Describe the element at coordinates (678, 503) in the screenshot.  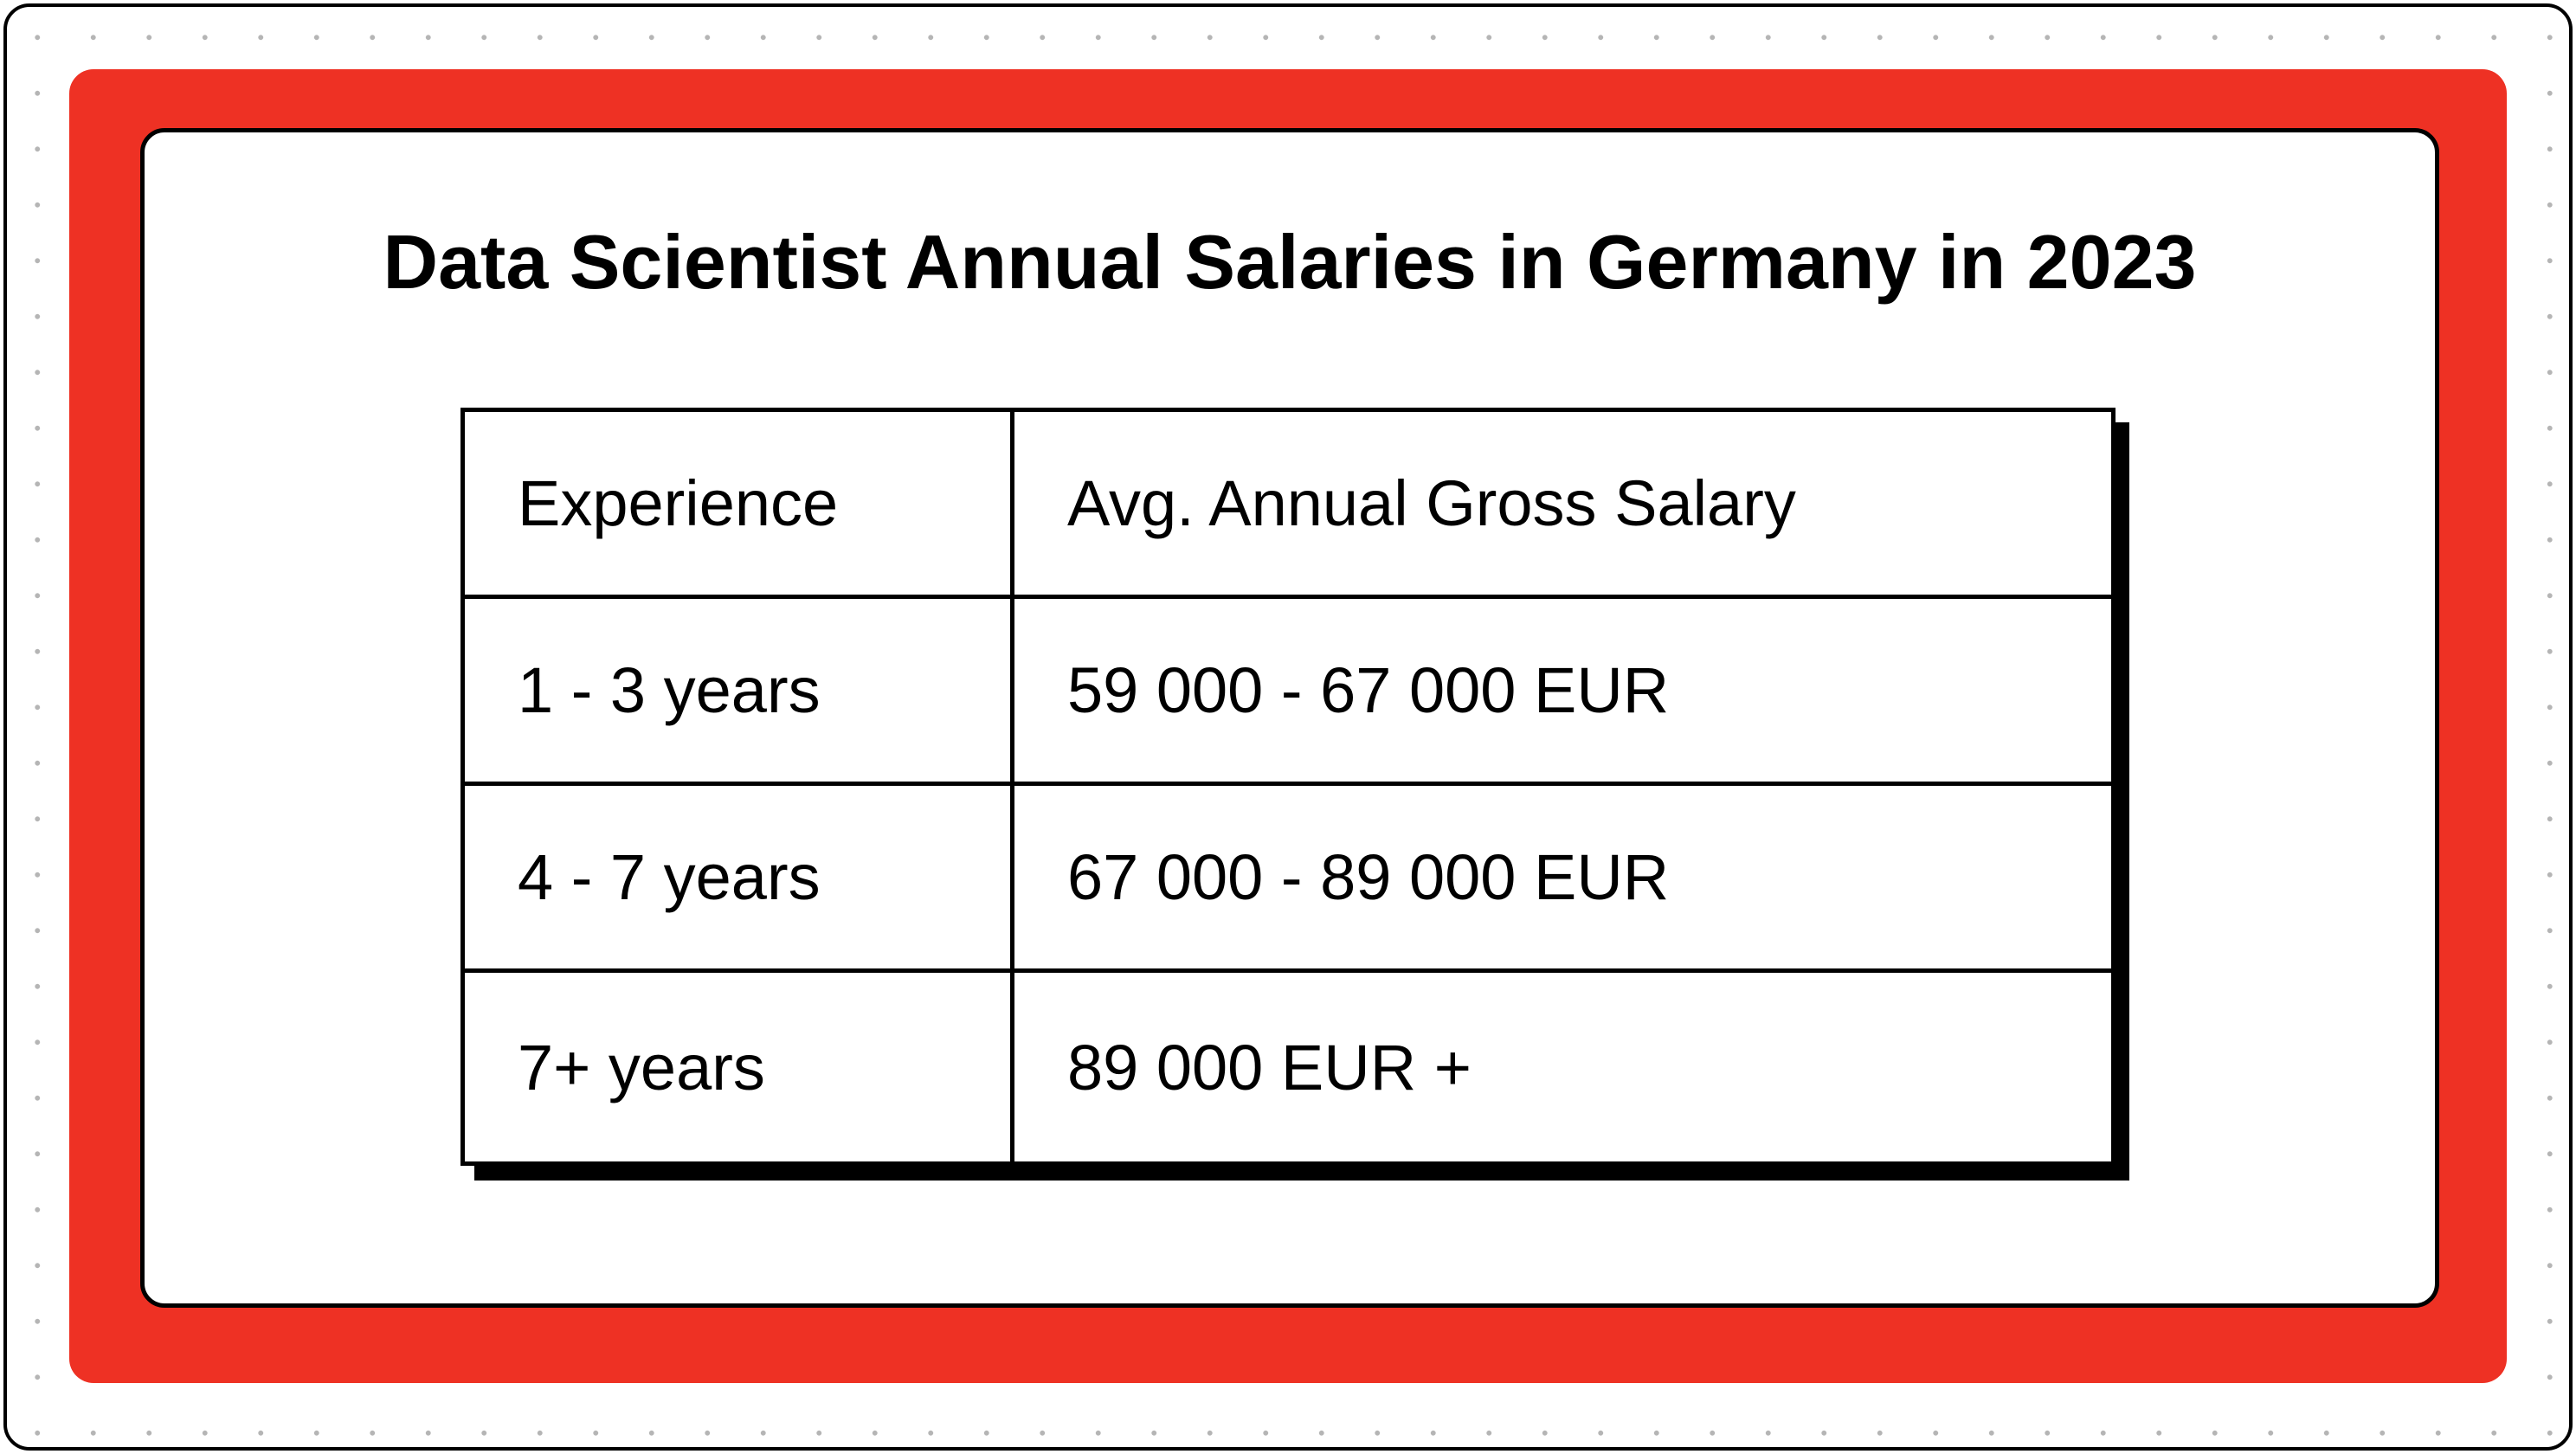
I see `header-experience: Experience` at that location.